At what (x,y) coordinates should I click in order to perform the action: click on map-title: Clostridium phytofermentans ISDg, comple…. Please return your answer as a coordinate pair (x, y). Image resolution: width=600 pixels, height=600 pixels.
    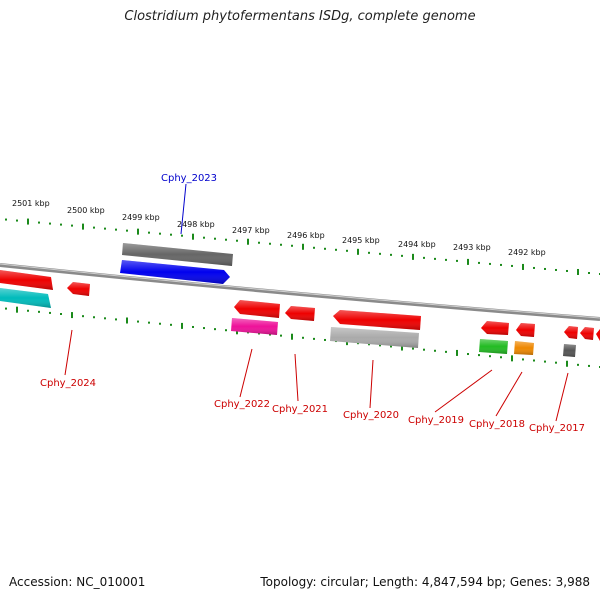
    Looking at the image, I should click on (300, 16).